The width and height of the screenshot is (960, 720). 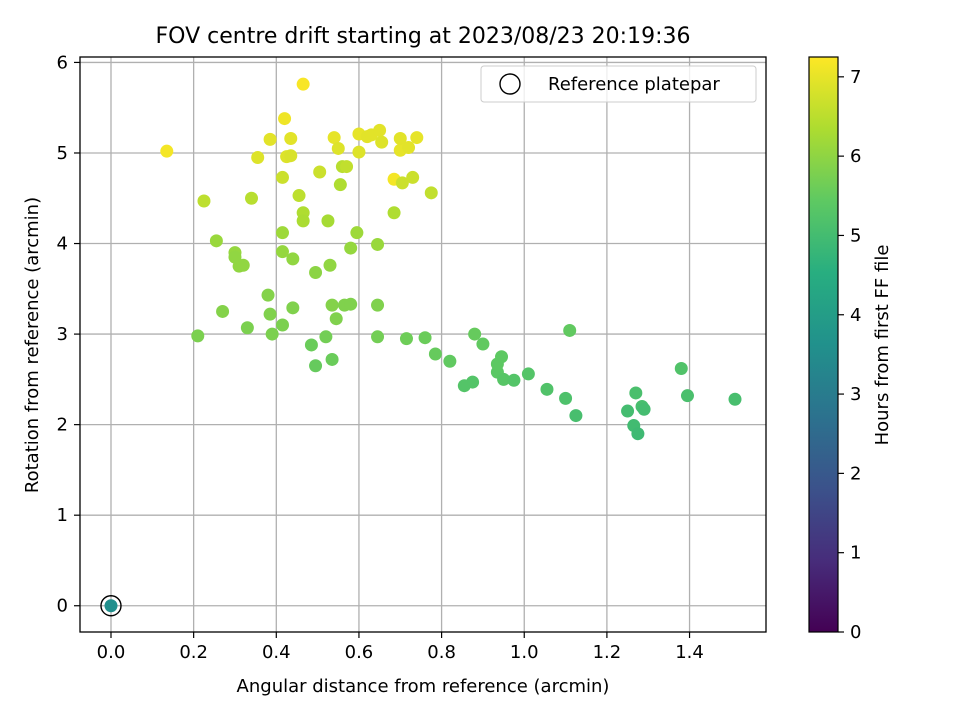 I want to click on legend-marker-open-circle, so click(x=510, y=84).